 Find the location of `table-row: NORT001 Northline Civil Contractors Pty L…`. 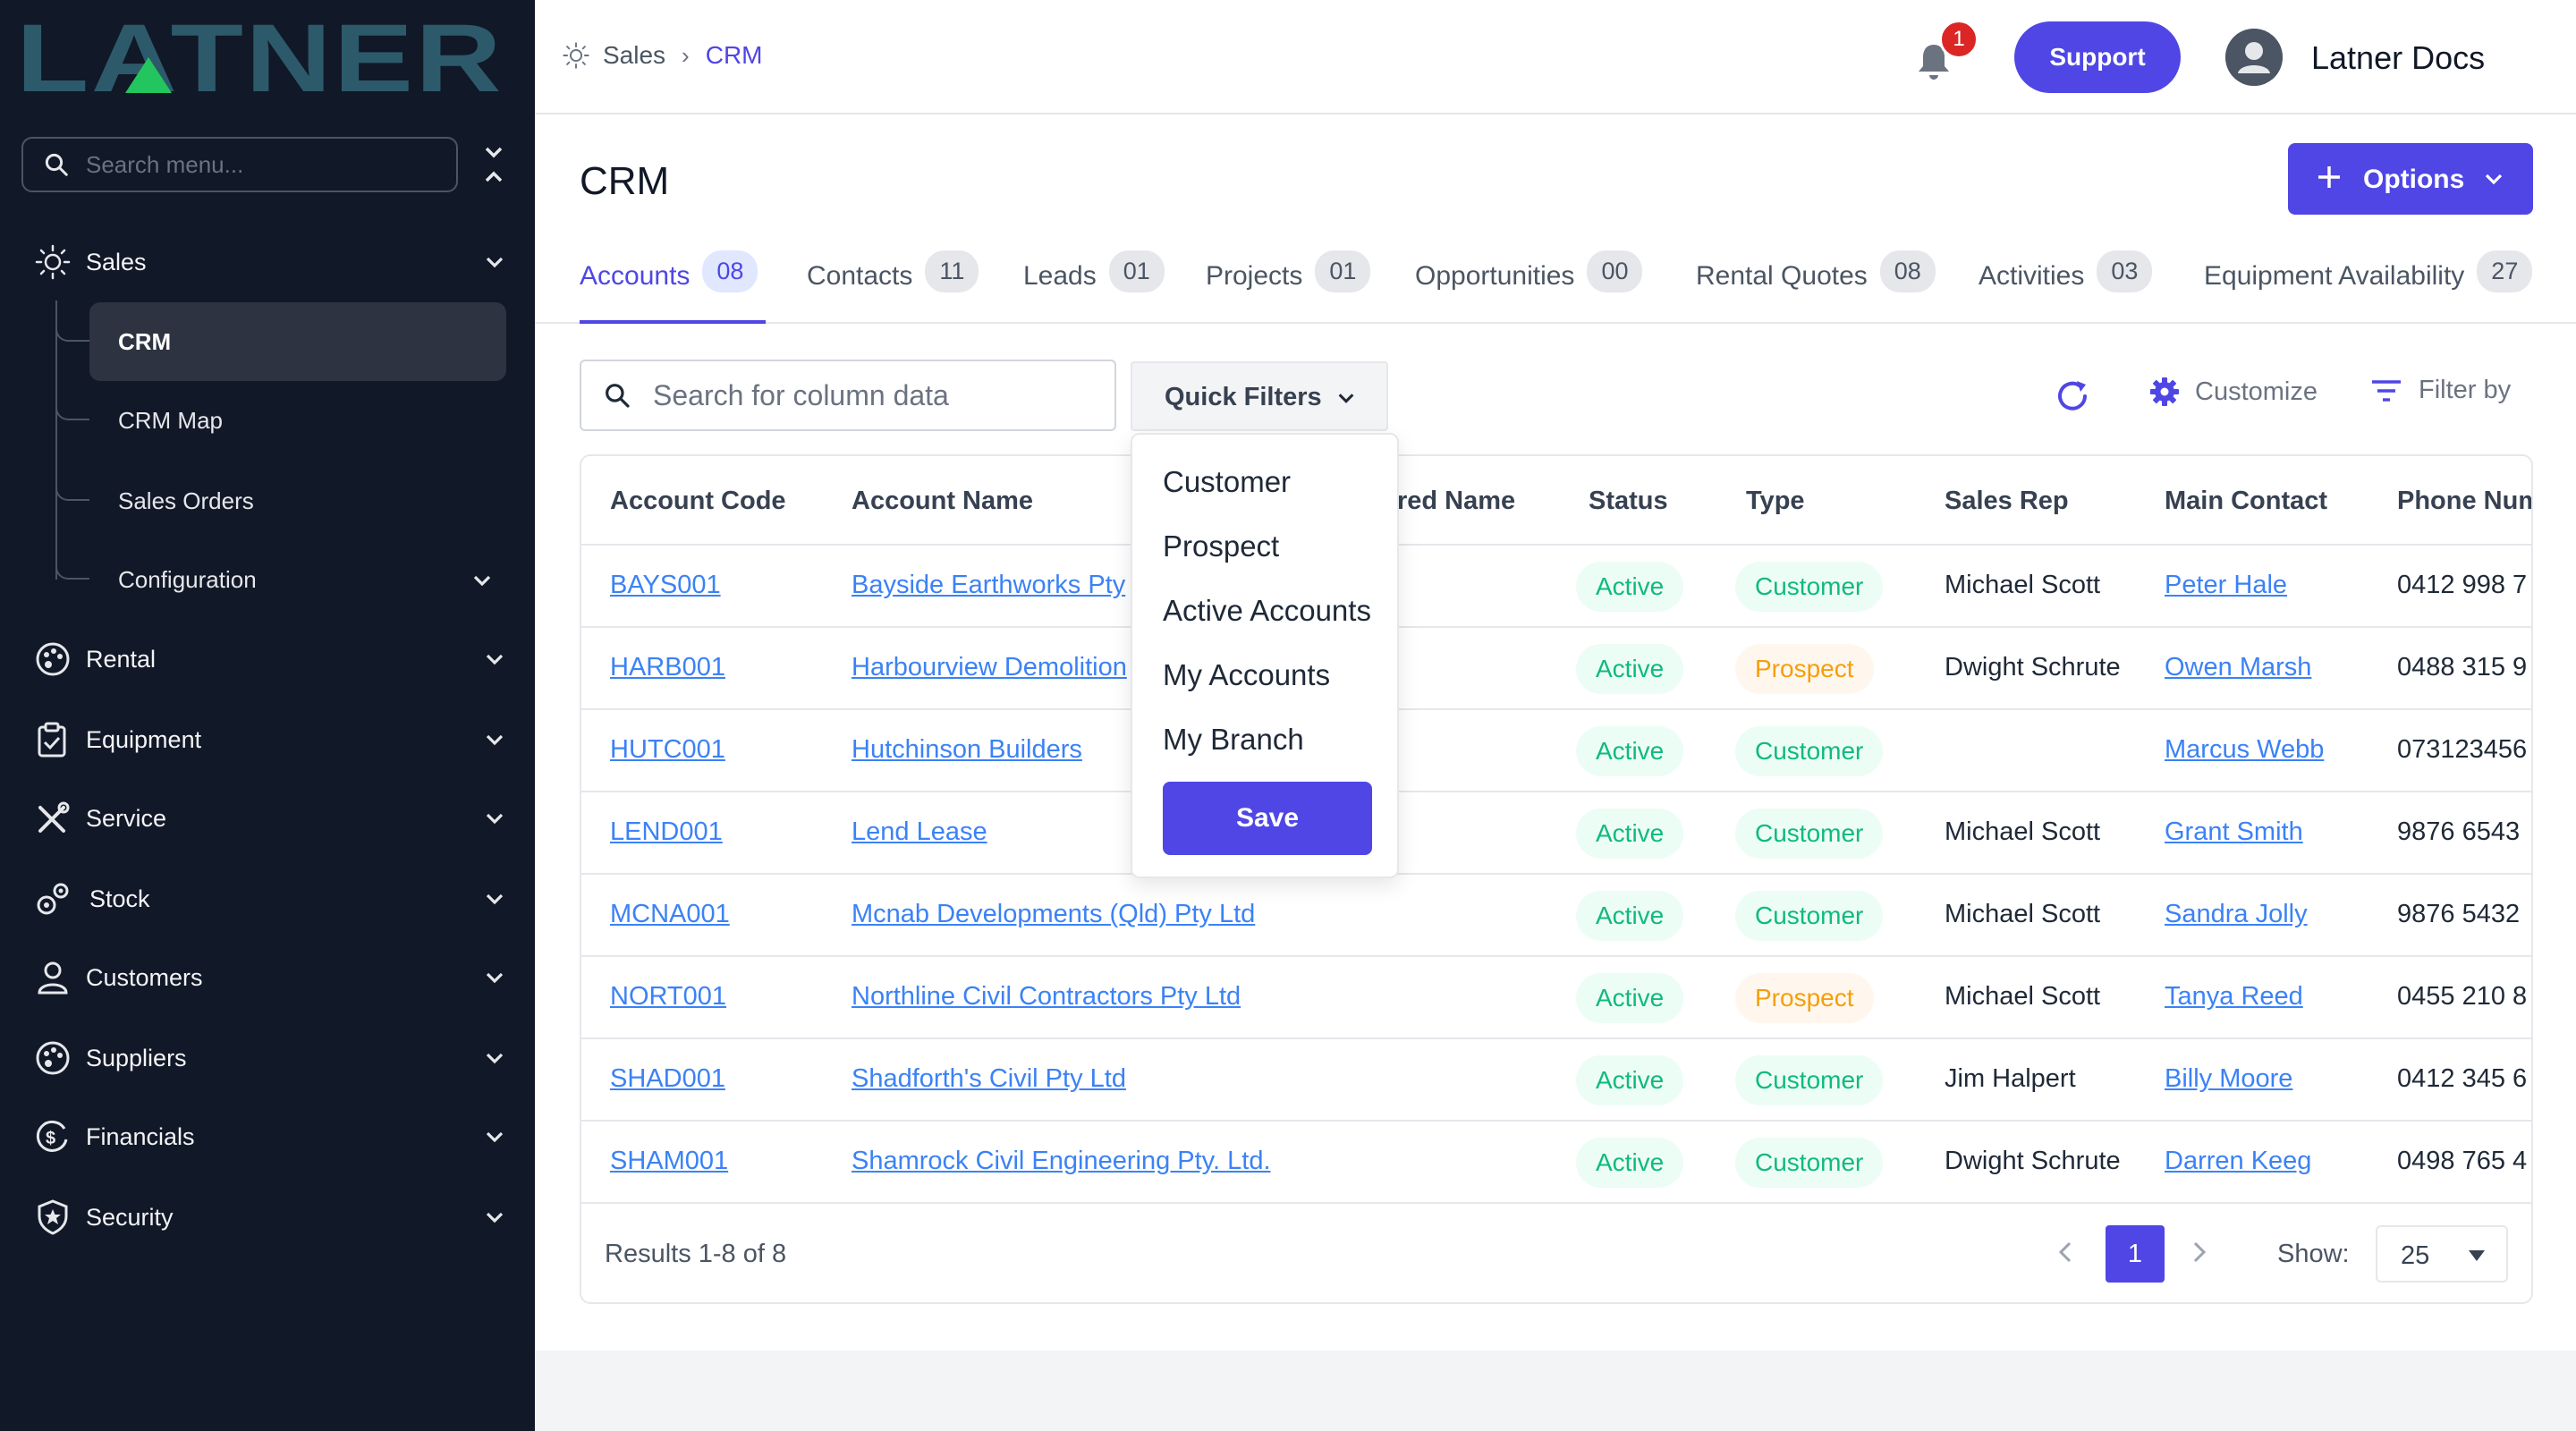

table-row: NORT001 Northline Civil Contractors Pty L… is located at coordinates (1556, 998).